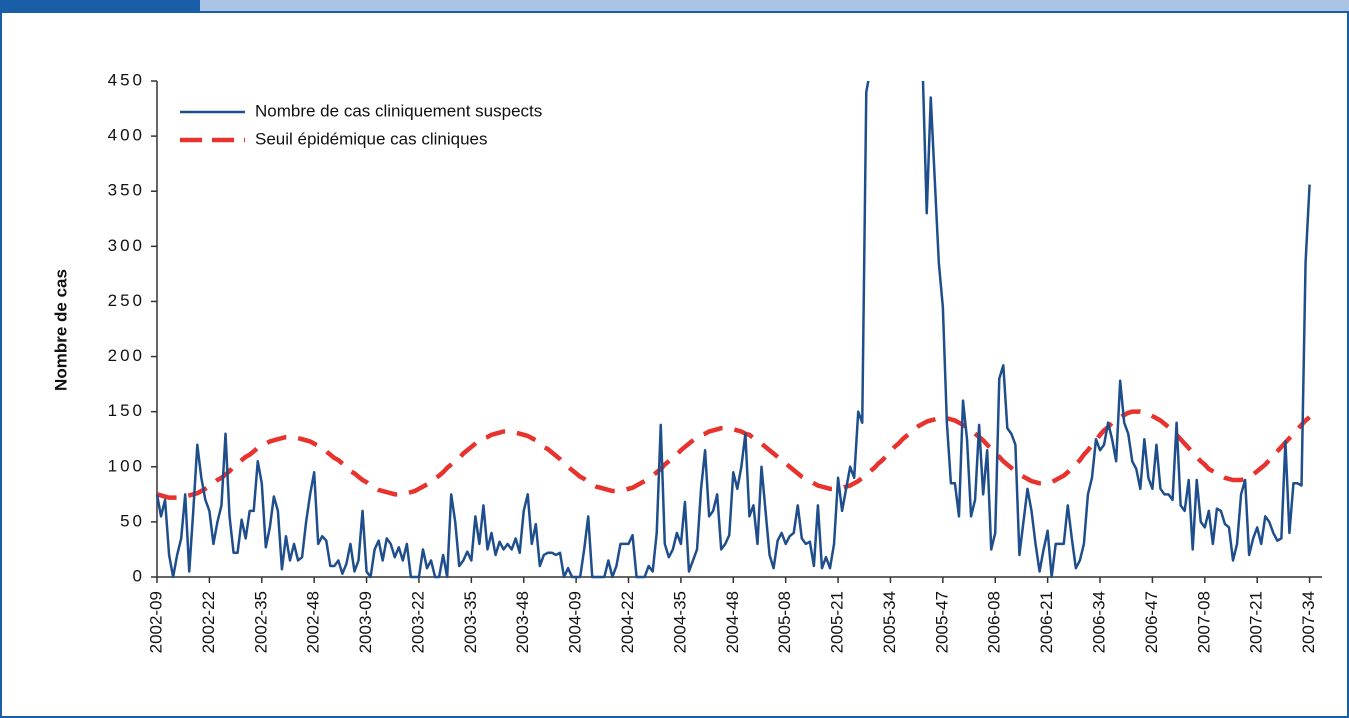 Image resolution: width=1349 pixels, height=718 pixels. Describe the element at coordinates (126, 190) in the screenshot. I see `y-tick-label: 350` at that location.